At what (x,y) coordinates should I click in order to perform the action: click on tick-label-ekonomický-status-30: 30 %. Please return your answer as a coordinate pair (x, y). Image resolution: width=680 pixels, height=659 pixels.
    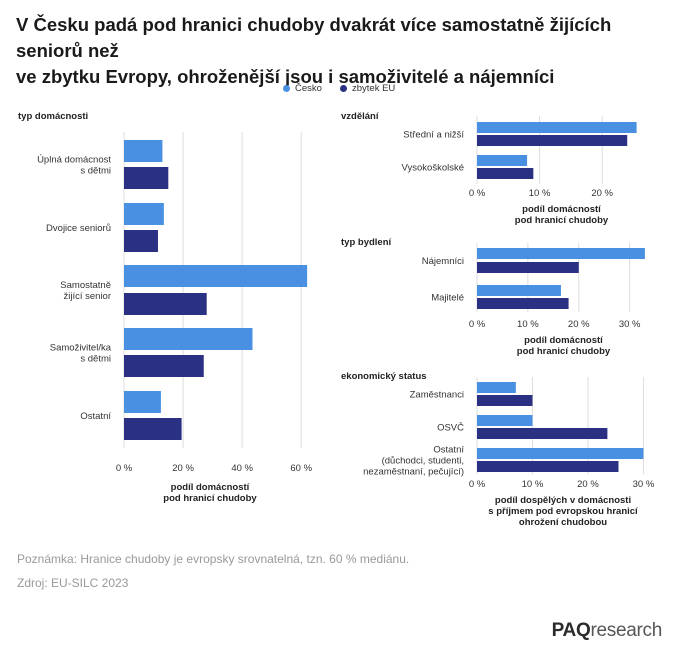
    Looking at the image, I should click on (644, 484).